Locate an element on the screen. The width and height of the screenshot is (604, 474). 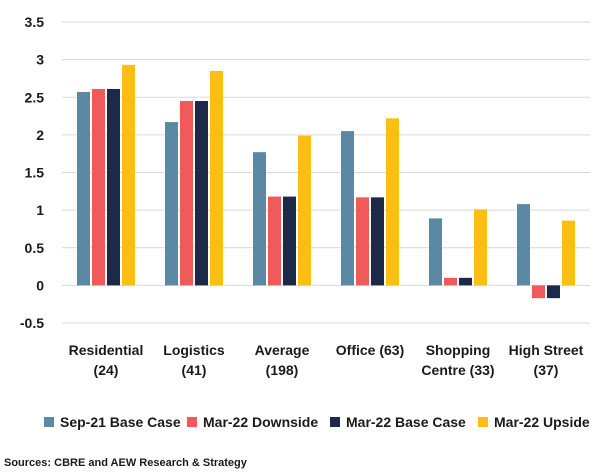
y-axis: 3.5 3 2.5 2 1.5 1 0.5 0 -0.5 is located at coordinates (32, 172).